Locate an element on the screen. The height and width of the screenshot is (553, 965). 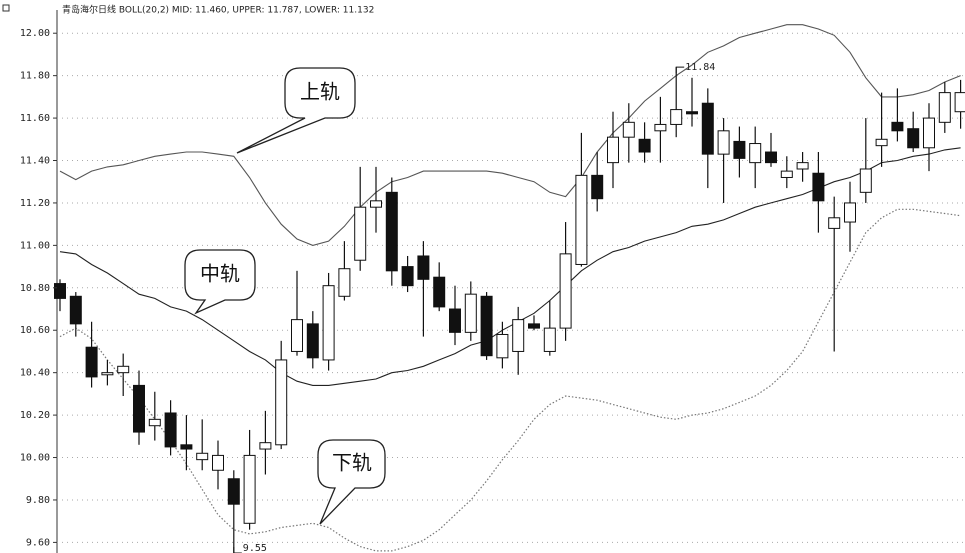
callout-lower-label: 下轨 is located at coordinates (352, 463).